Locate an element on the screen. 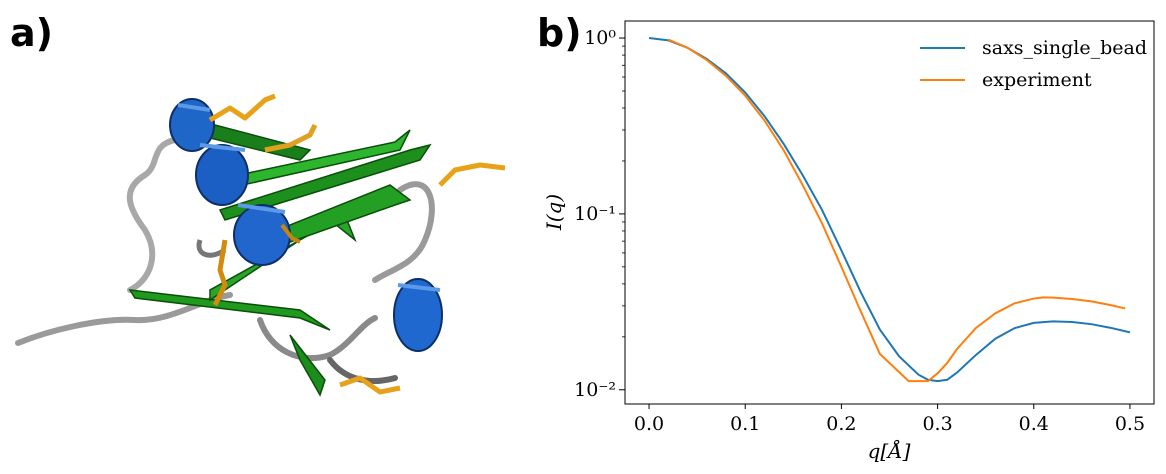 The image size is (1166, 474). panel-b-label: b) is located at coordinates (559, 33).